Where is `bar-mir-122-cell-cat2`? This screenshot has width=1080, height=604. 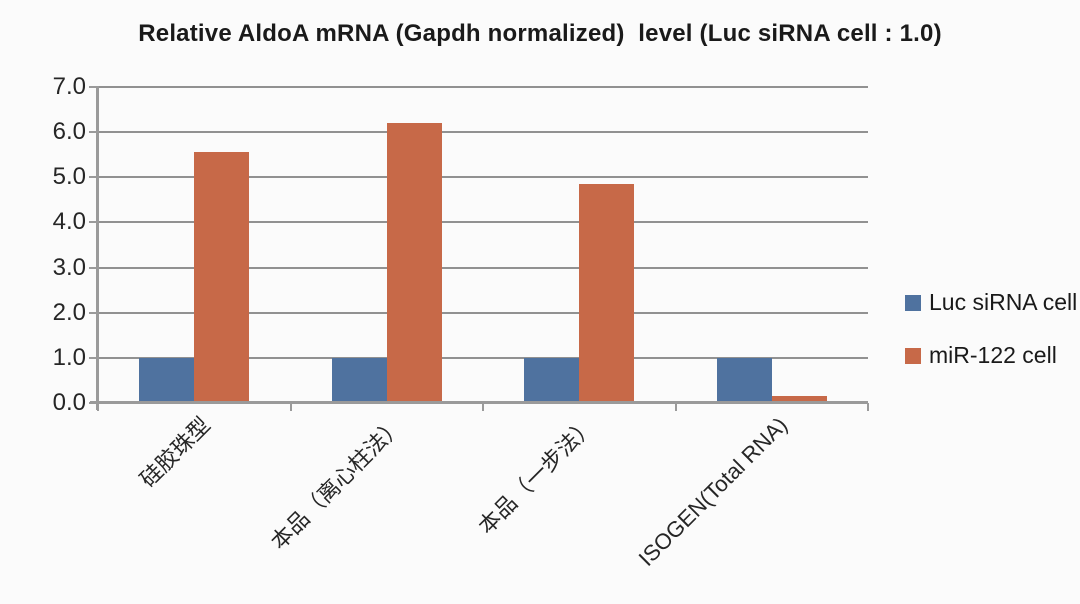 bar-mir-122-cell-cat2 is located at coordinates (606, 293).